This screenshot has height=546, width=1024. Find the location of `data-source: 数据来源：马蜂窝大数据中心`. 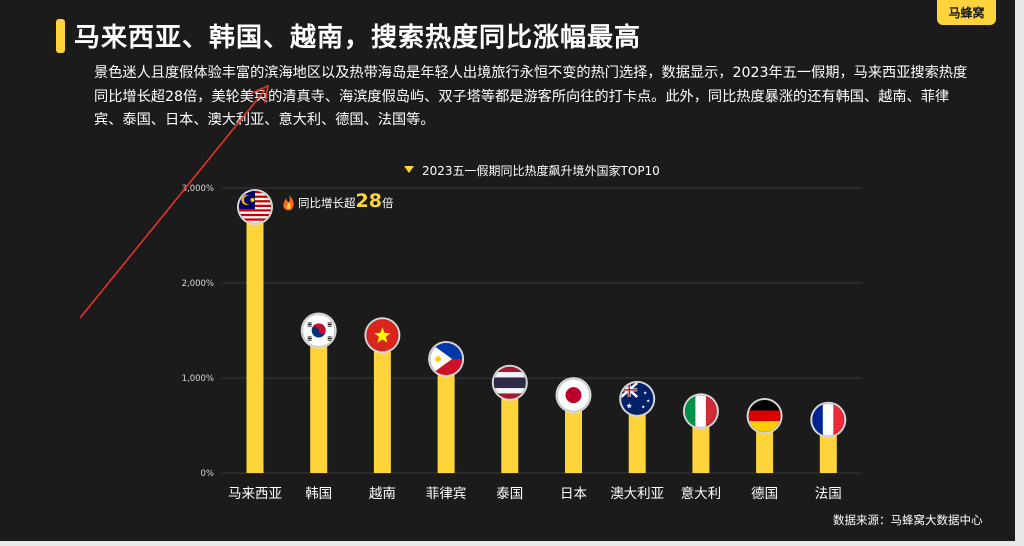

data-source: 数据来源：马蜂窝大数据中心 is located at coordinates (908, 520).